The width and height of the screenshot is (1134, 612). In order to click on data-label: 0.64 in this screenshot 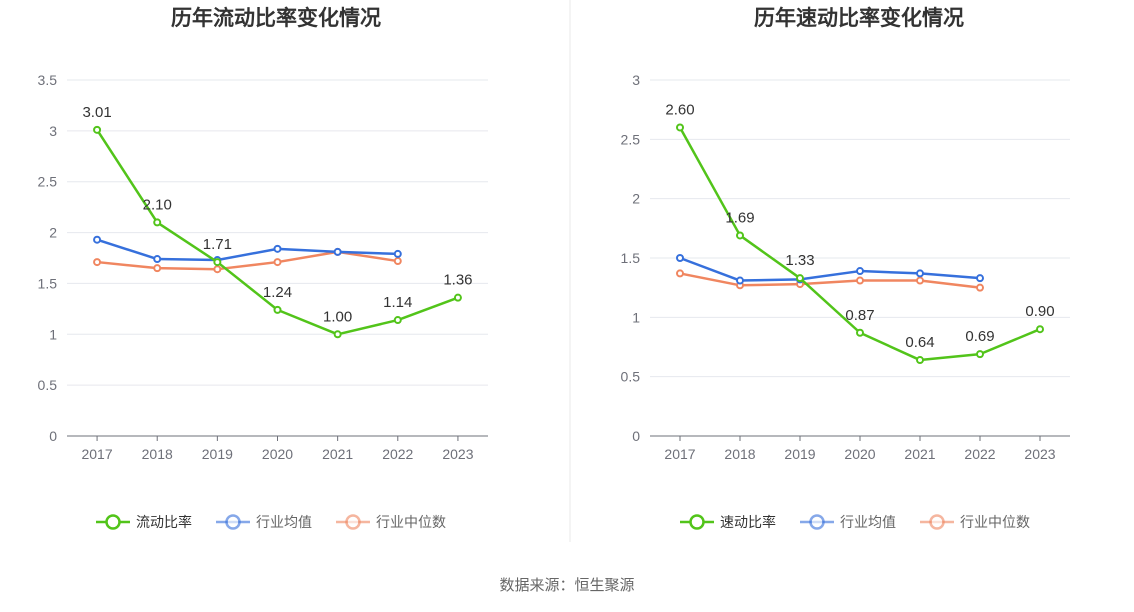, I will do `click(919, 342)`.